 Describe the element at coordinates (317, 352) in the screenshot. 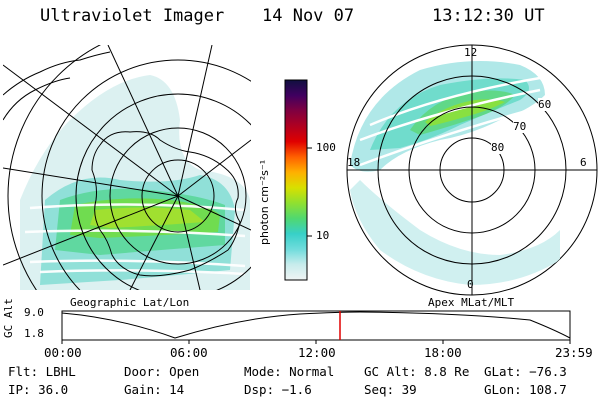

I see `xtick-1200: 12:00` at that location.